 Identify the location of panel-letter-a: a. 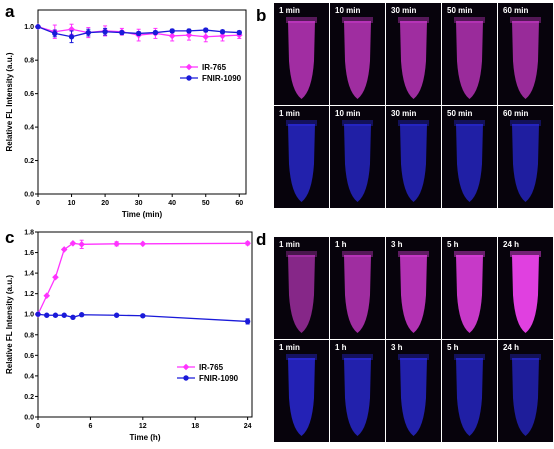
(10, 11).